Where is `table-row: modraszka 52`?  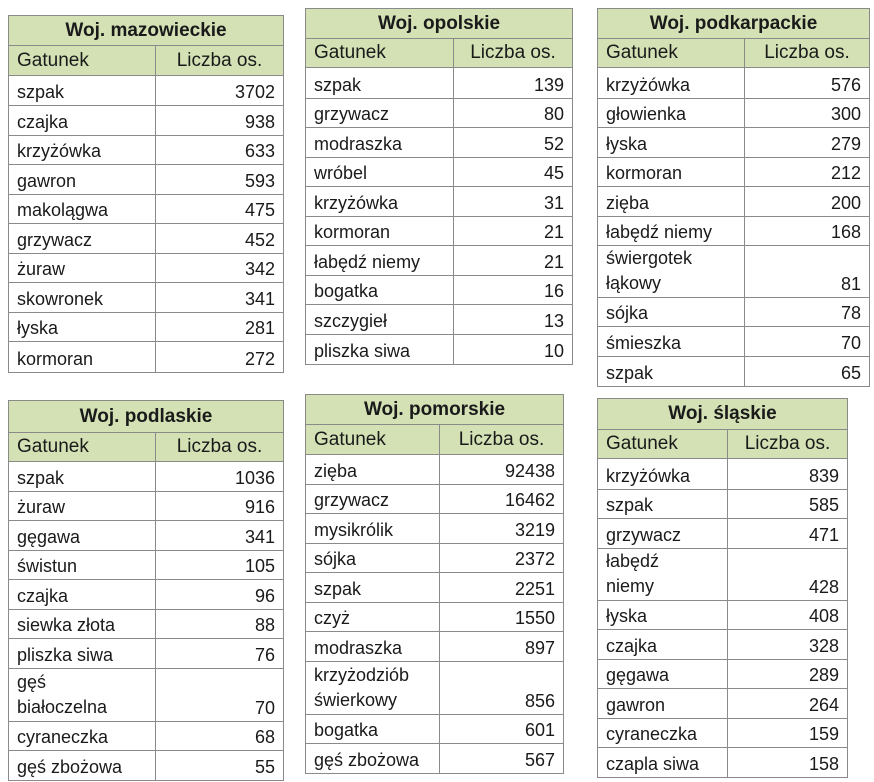
table-row: modraszka 52 is located at coordinates (439, 142).